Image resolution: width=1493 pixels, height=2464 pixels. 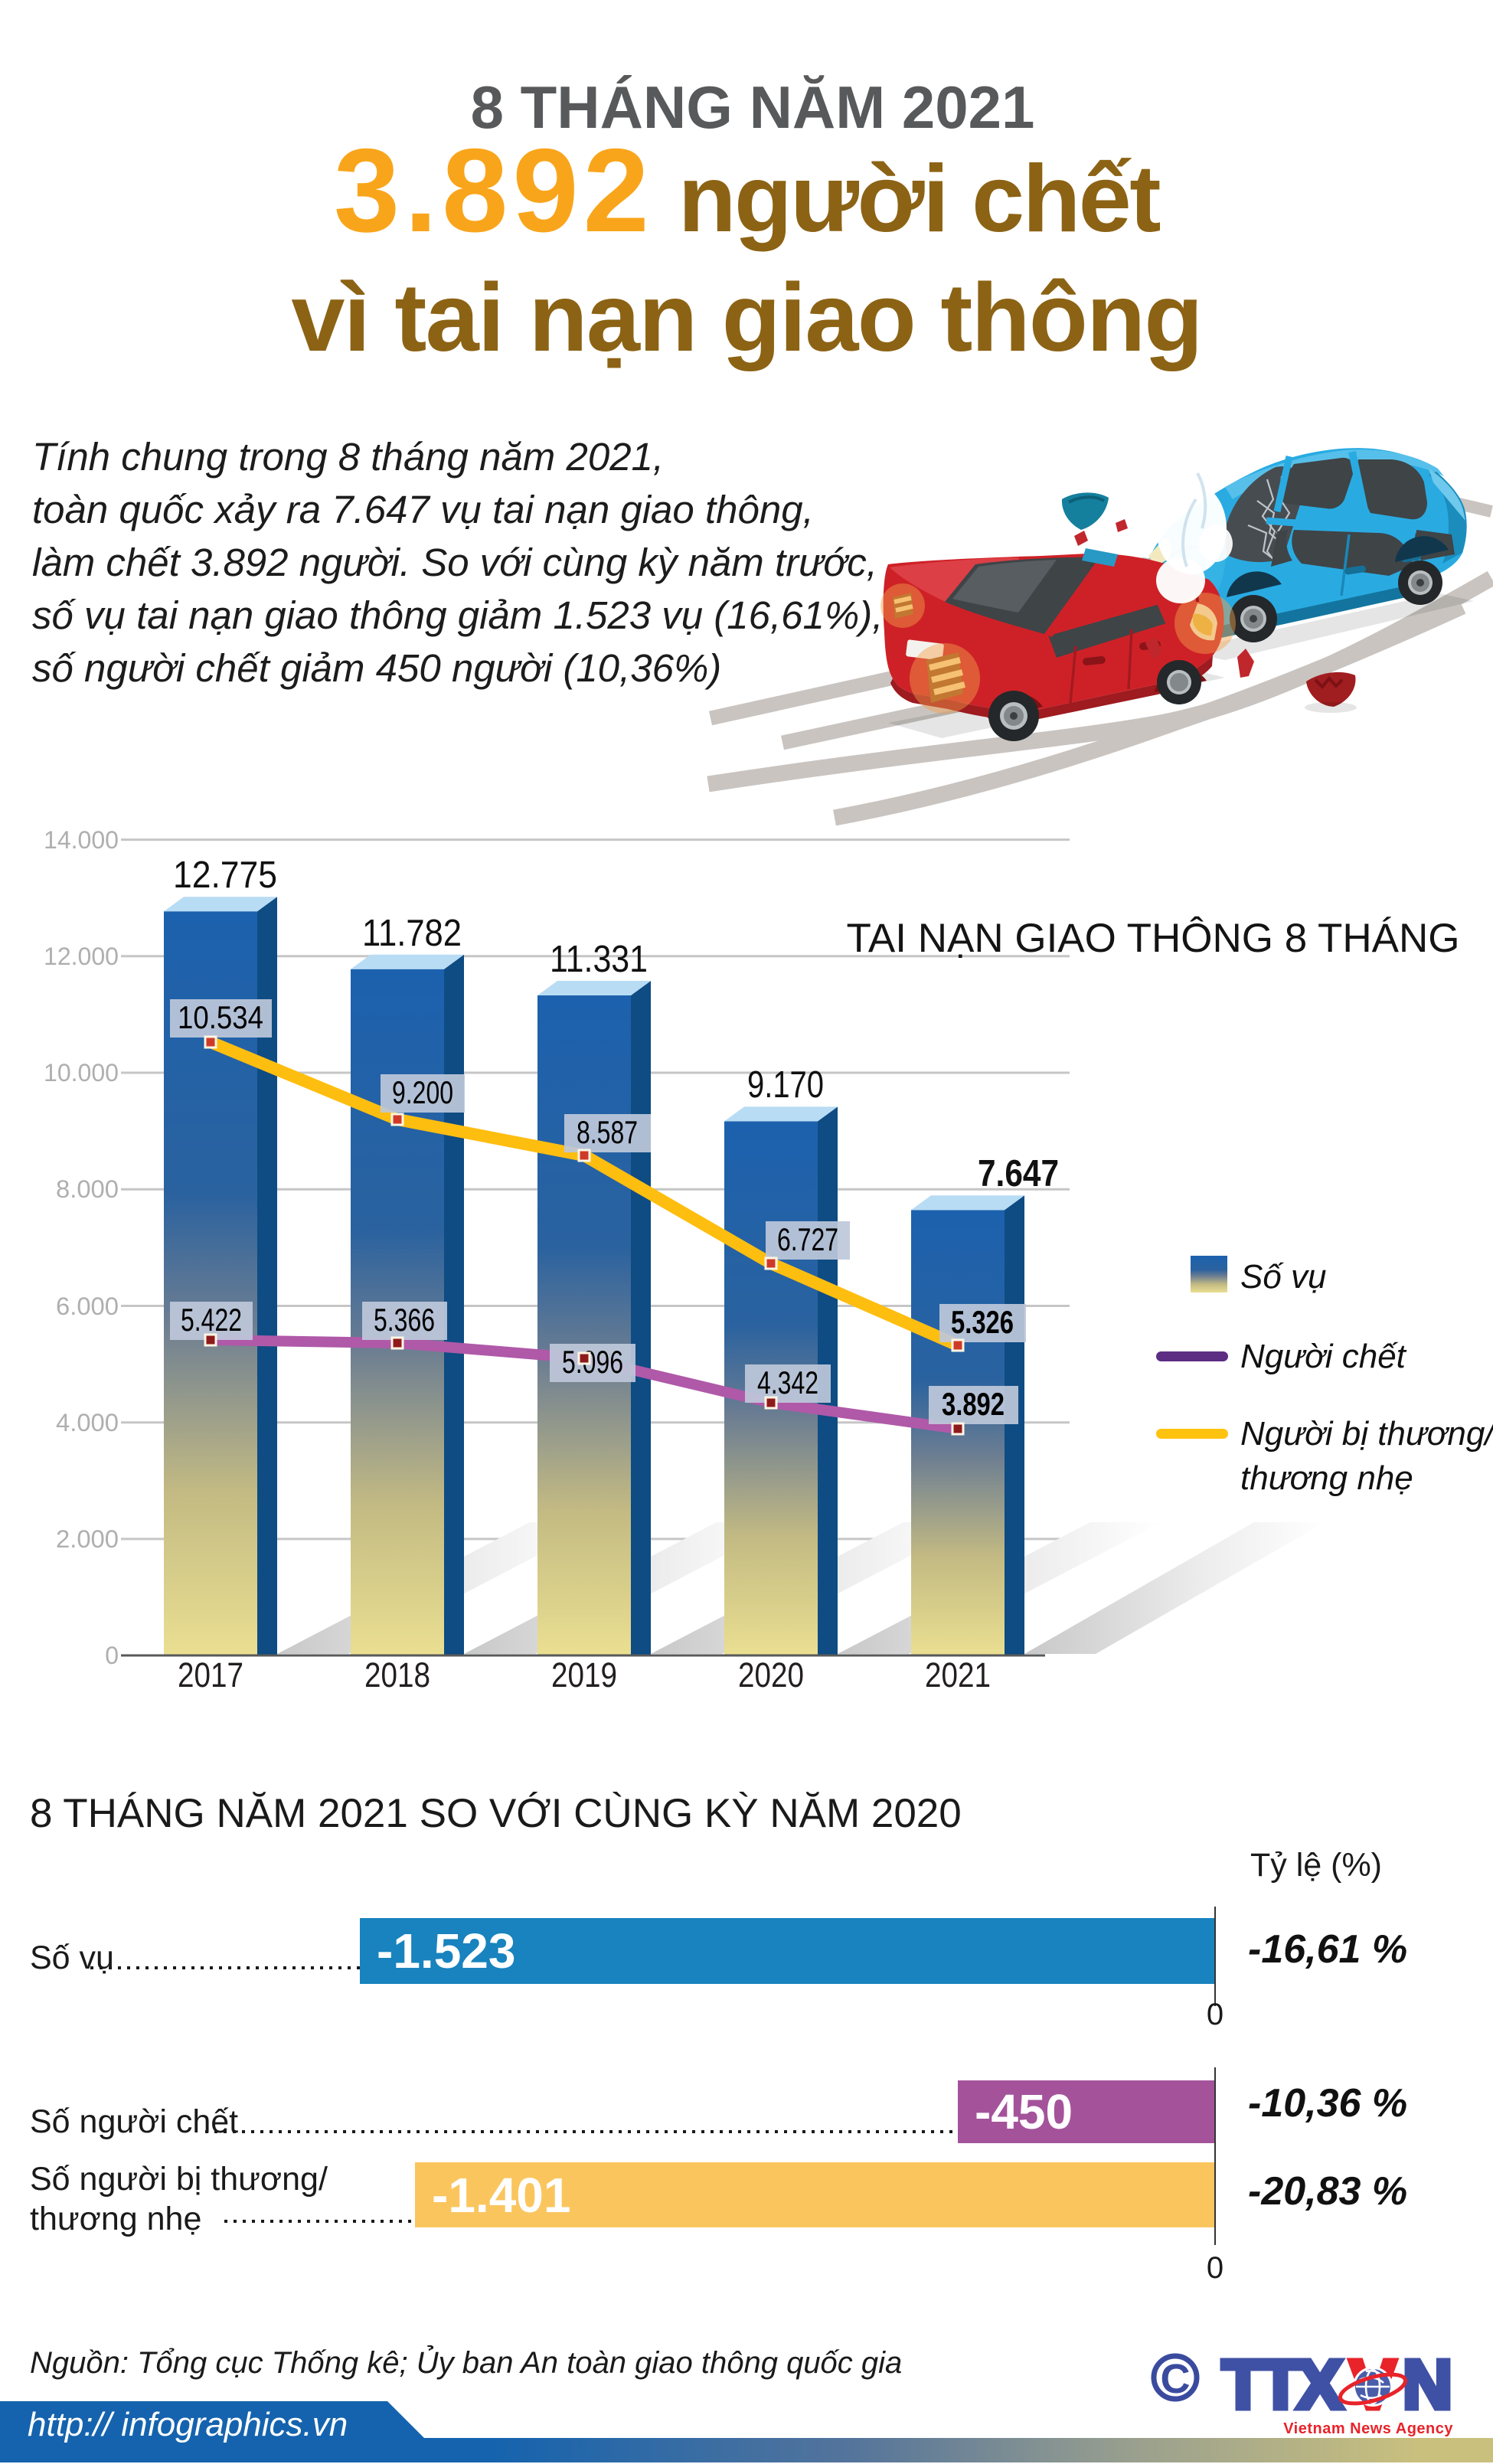 What do you see at coordinates (1366, 1434) in the screenshot?
I see `svg-text: Người bị thương/` at bounding box center [1366, 1434].